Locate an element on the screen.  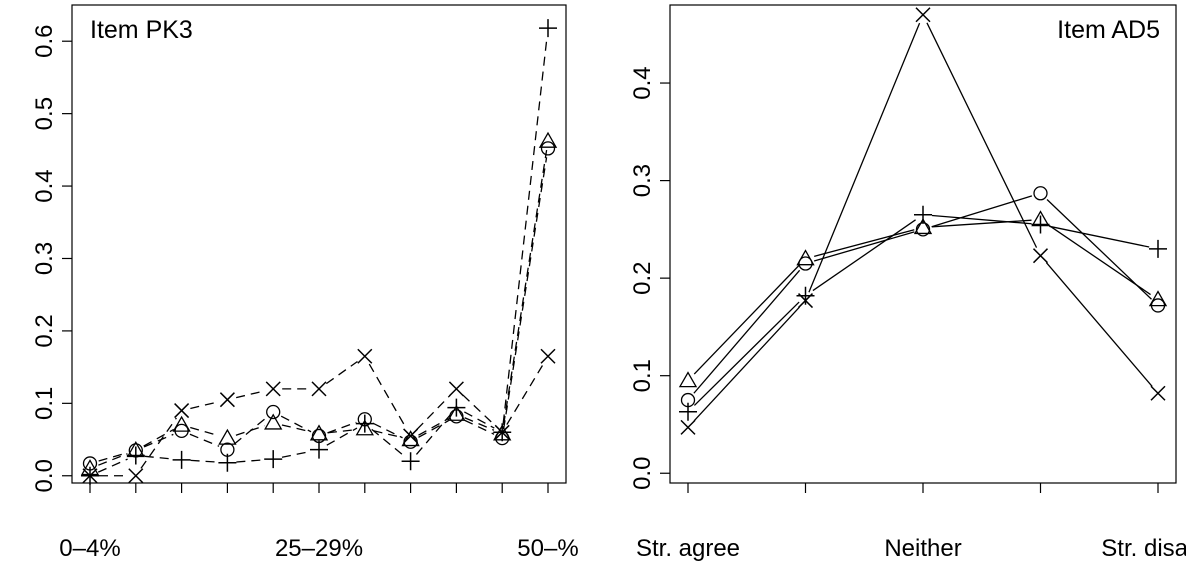
y-axis: 0.0 0.1 0.2 0.3 0.4 0.5 0.6 is located at coordinates (51, 258).